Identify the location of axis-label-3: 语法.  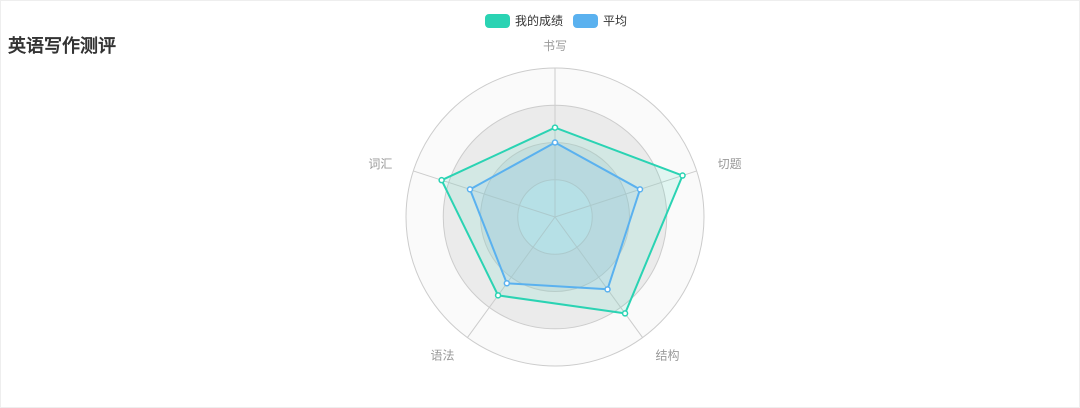
(442, 355).